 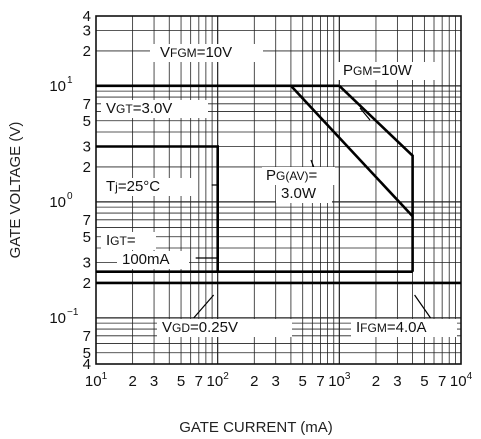 What do you see at coordinates (139, 108) in the screenshot?
I see `annotation-label: VGT=3.0V` at bounding box center [139, 108].